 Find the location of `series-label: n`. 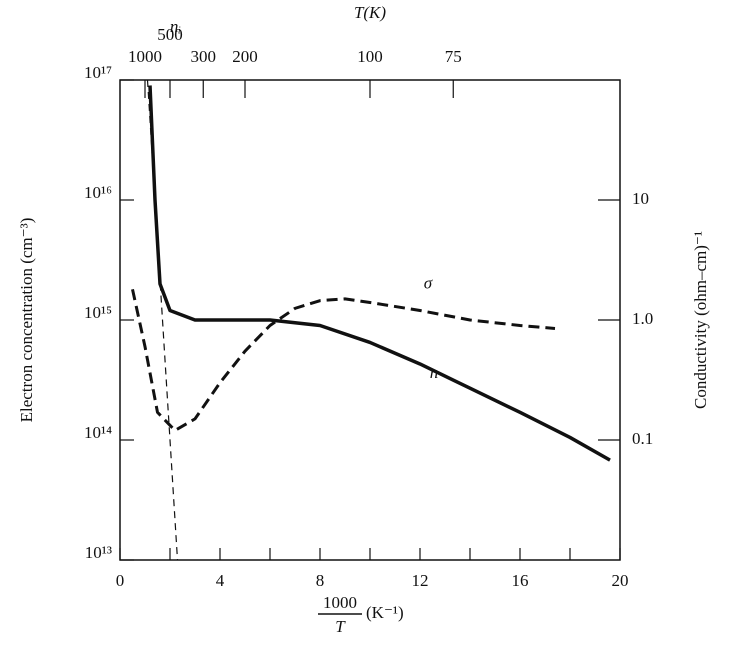

series-label: n is located at coordinates (434, 372).